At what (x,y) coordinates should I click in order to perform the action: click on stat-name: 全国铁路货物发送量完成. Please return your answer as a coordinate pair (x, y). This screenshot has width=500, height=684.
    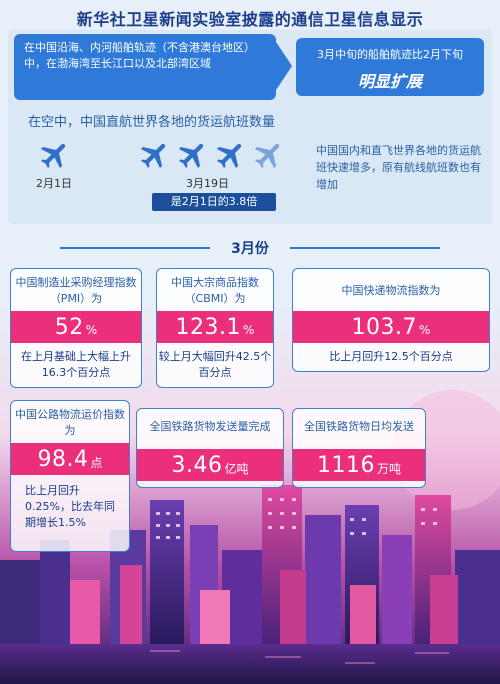
    Looking at the image, I should click on (210, 426).